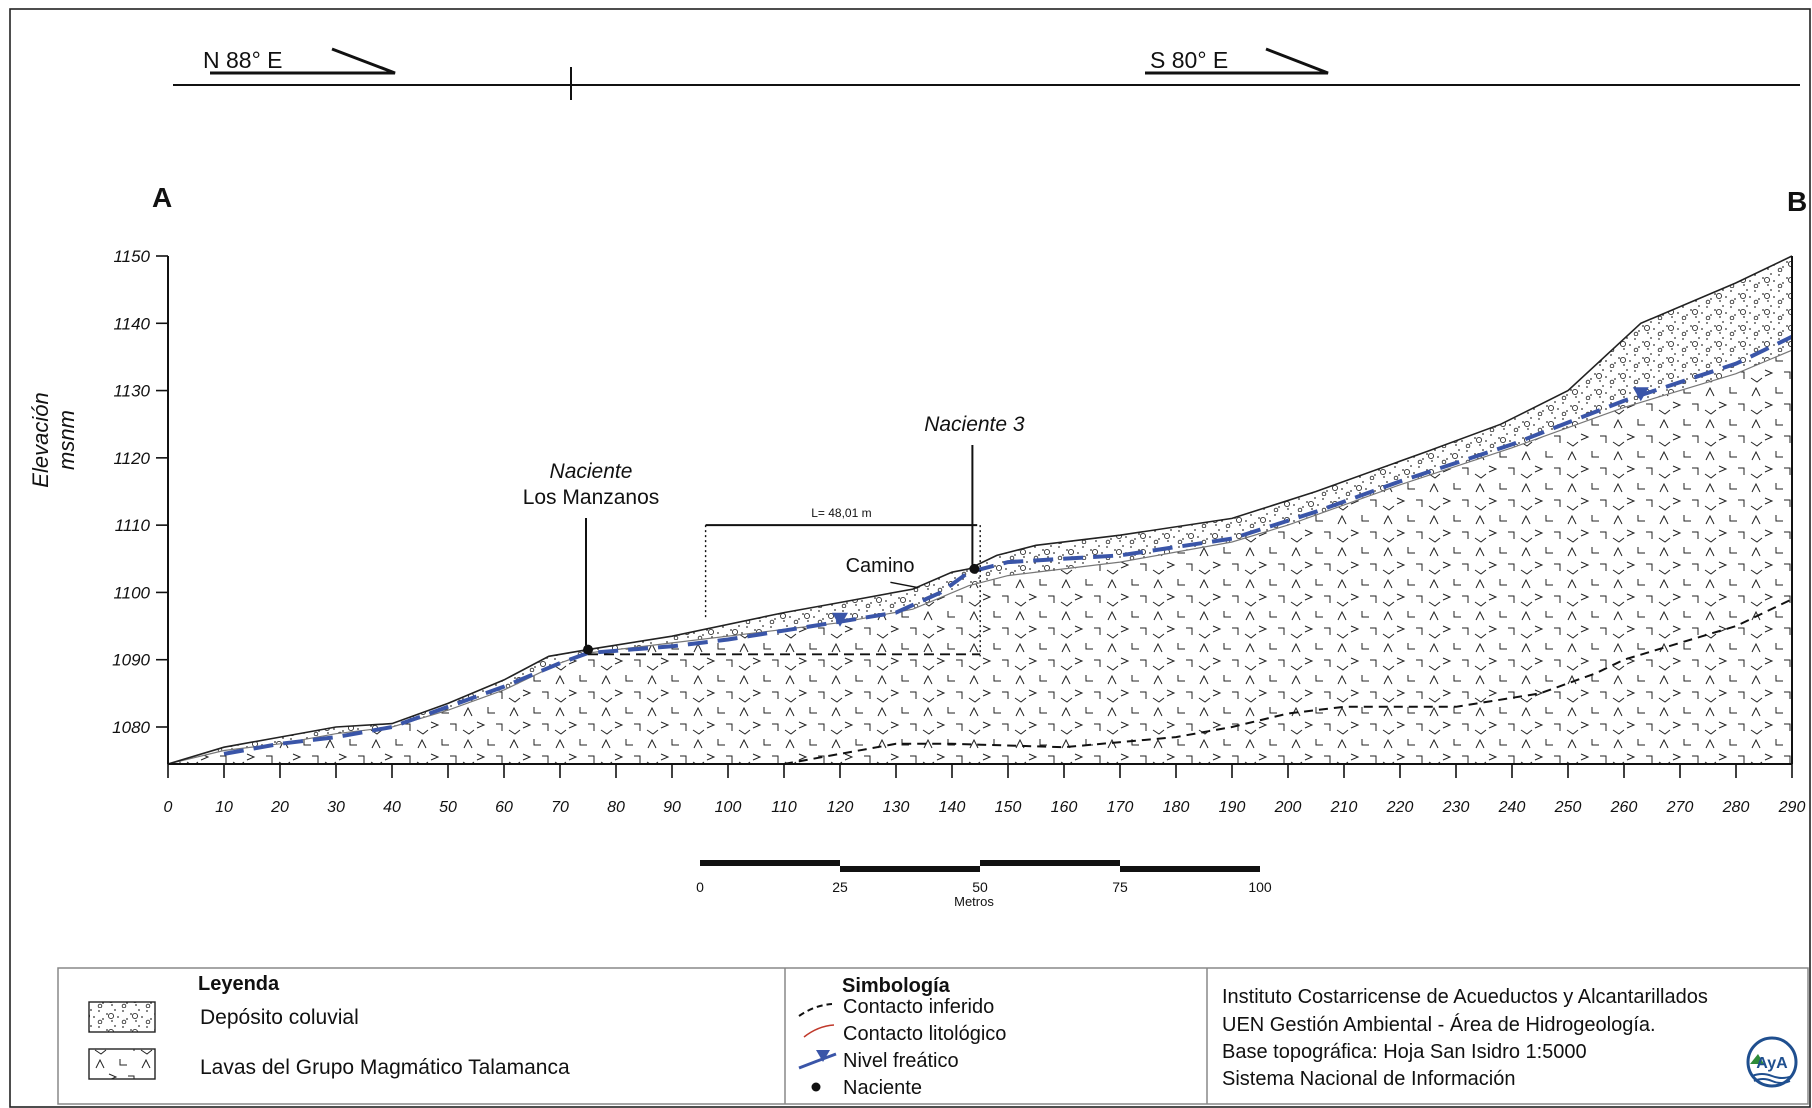  Describe the element at coordinates (131, 391) in the screenshot. I see `y-tick-label: 1130` at that location.